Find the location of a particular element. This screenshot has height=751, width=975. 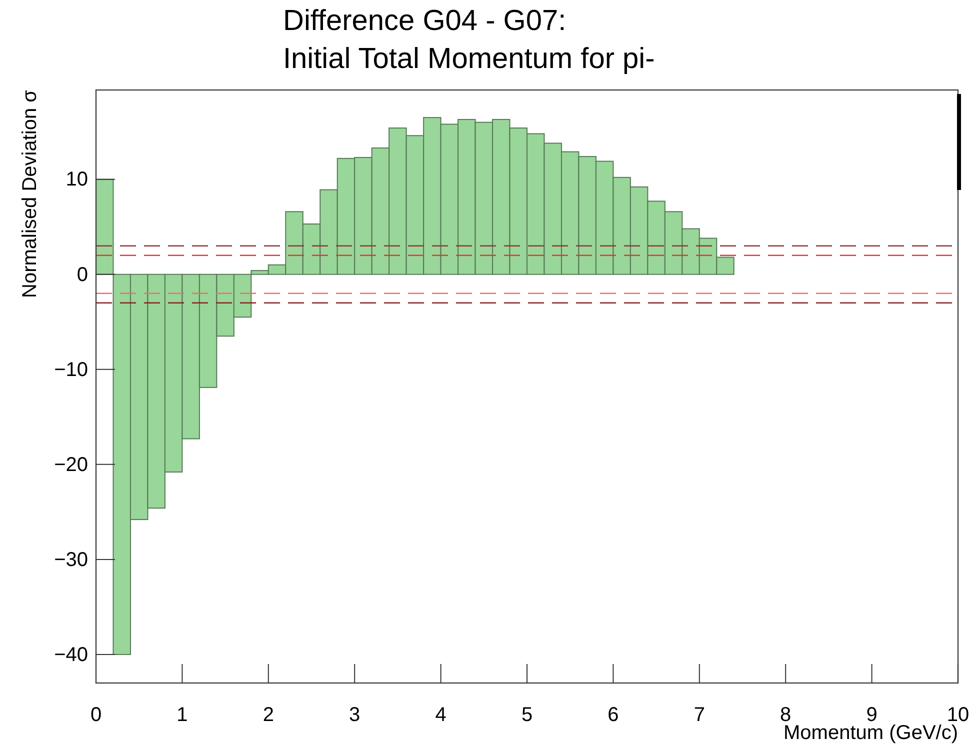

x-tick-label: 7 is located at coordinates (699, 715).